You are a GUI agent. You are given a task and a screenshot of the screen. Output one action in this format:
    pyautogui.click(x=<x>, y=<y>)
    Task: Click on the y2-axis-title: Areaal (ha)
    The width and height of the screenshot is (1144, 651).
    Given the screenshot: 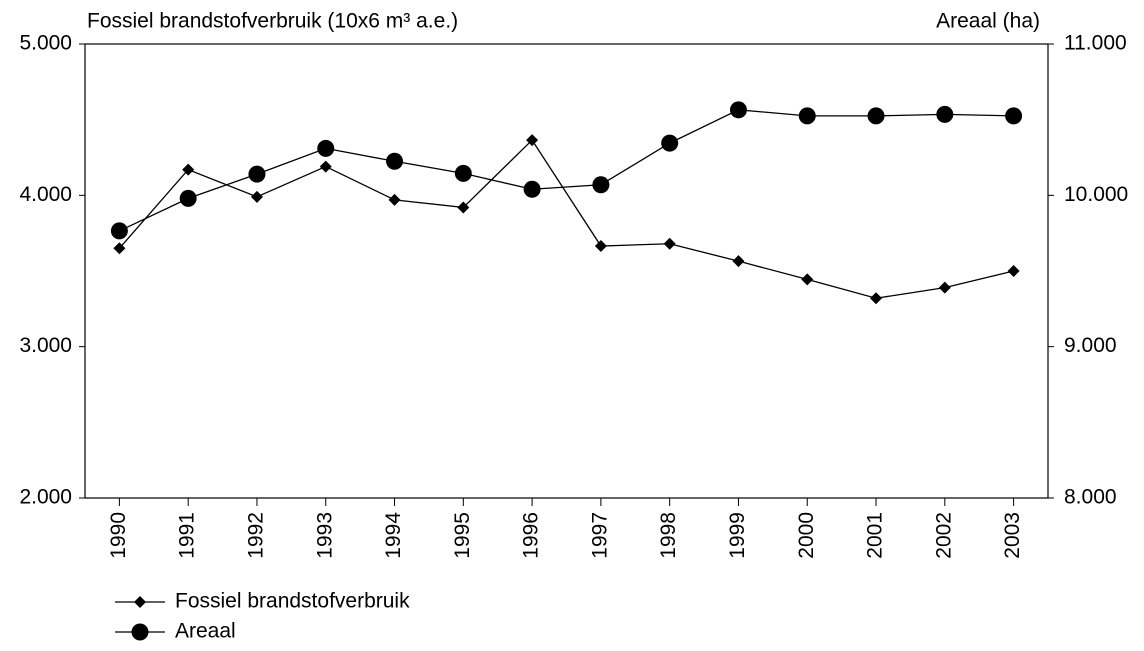 What is the action you would take?
    pyautogui.click(x=988, y=21)
    